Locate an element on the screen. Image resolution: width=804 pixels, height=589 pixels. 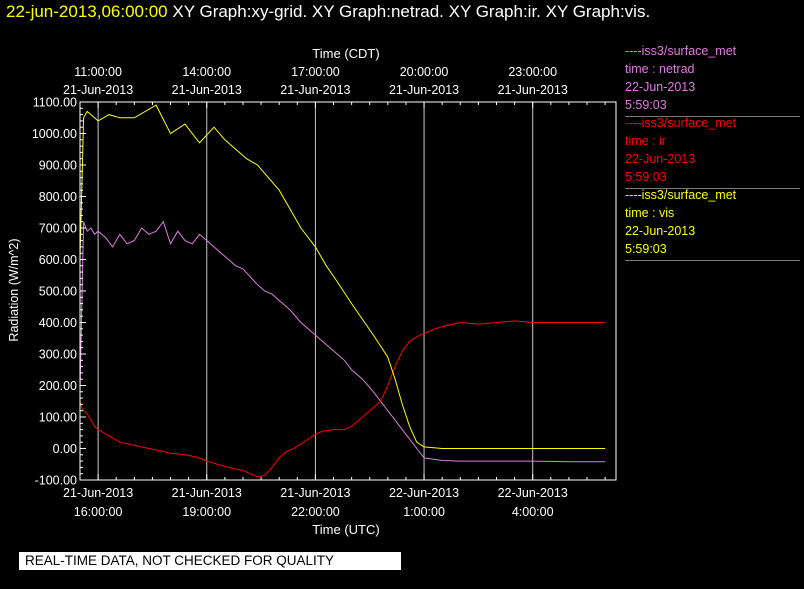
y-tick-label: 100.00 is located at coordinates (58, 418).